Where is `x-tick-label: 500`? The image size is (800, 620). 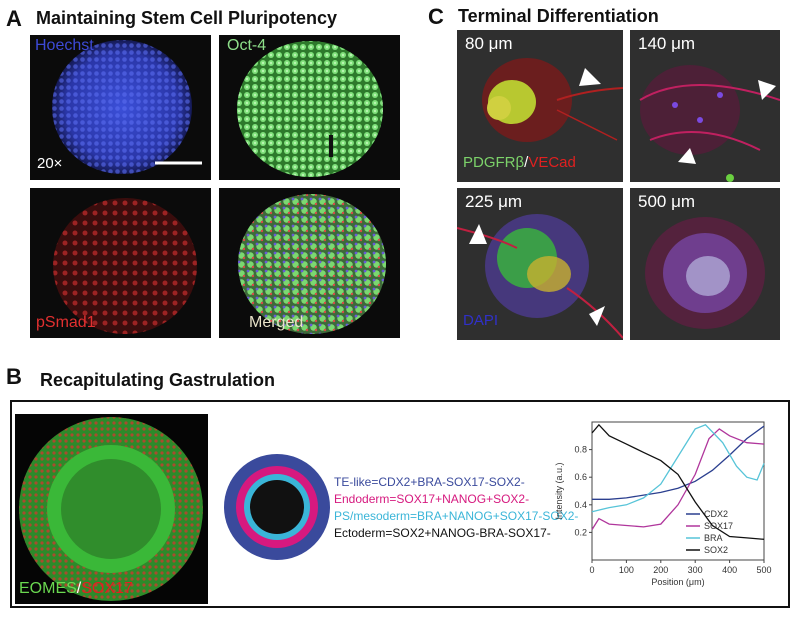 x-tick-label: 500 is located at coordinates (763, 570).